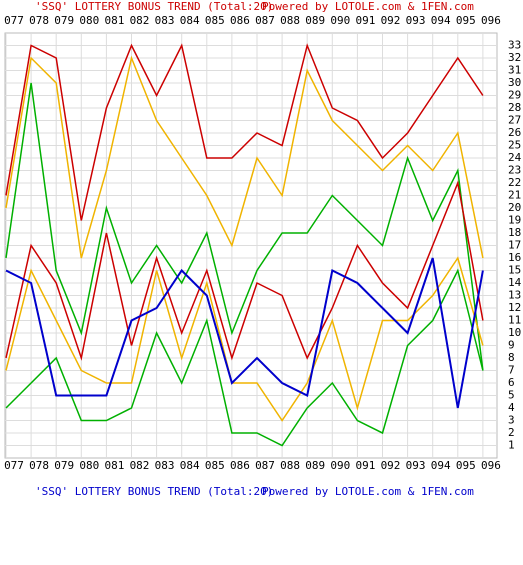 The height and width of the screenshot is (565, 523). What do you see at coordinates (514, 320) in the screenshot?
I see `y-tick-label: 11` at bounding box center [514, 320].